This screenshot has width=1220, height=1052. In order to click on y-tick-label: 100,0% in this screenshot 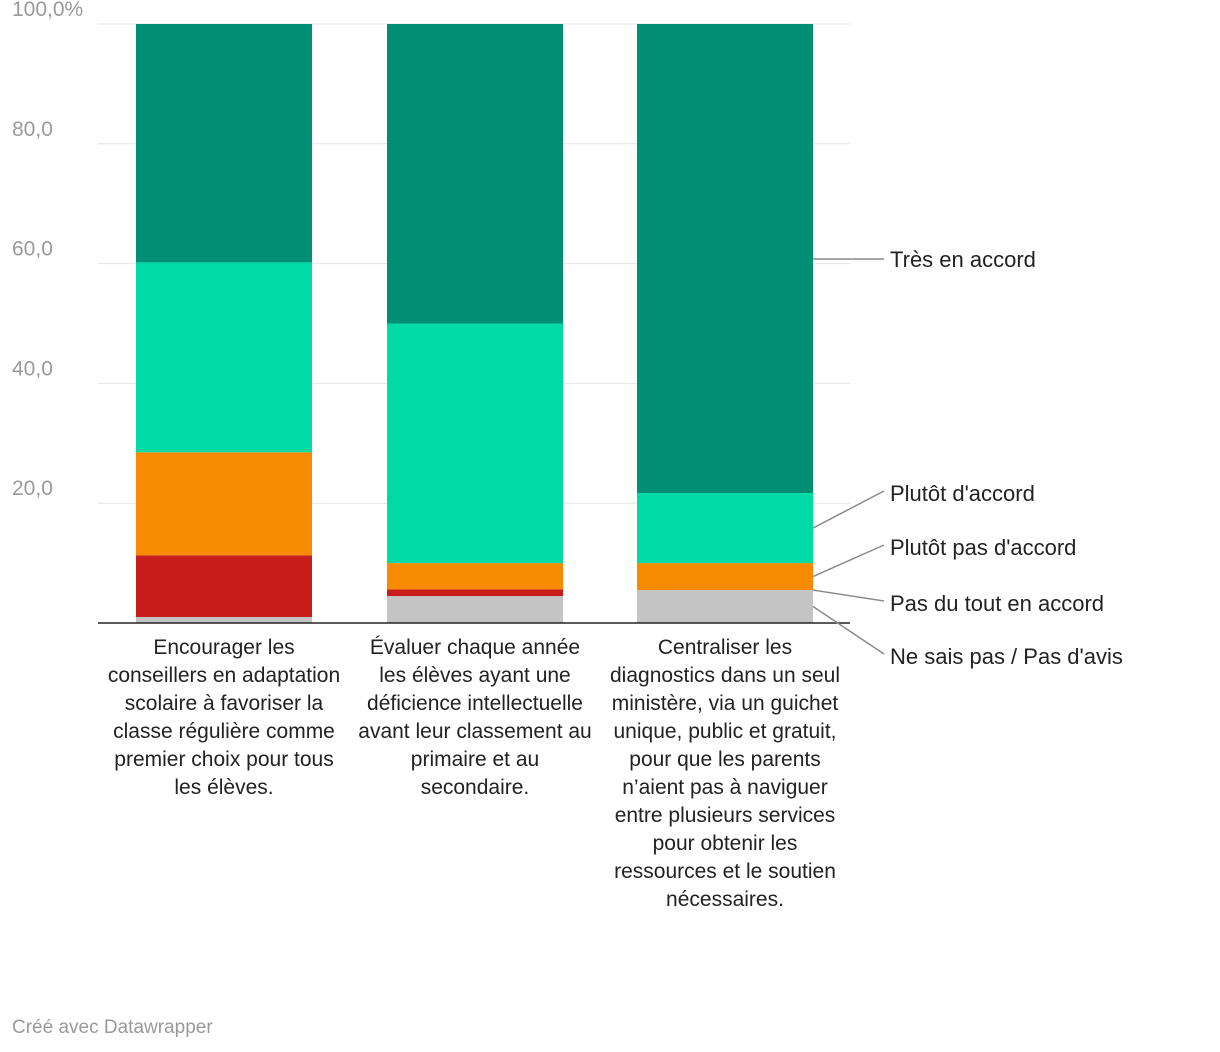, I will do `click(47, 10)`.